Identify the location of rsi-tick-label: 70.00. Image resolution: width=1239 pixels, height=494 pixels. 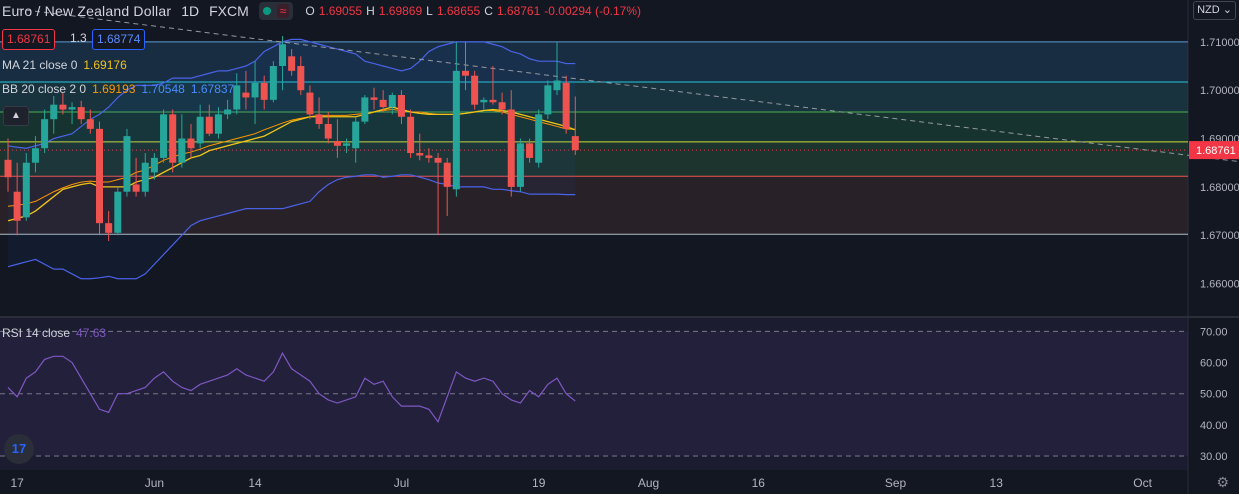
(1214, 332).